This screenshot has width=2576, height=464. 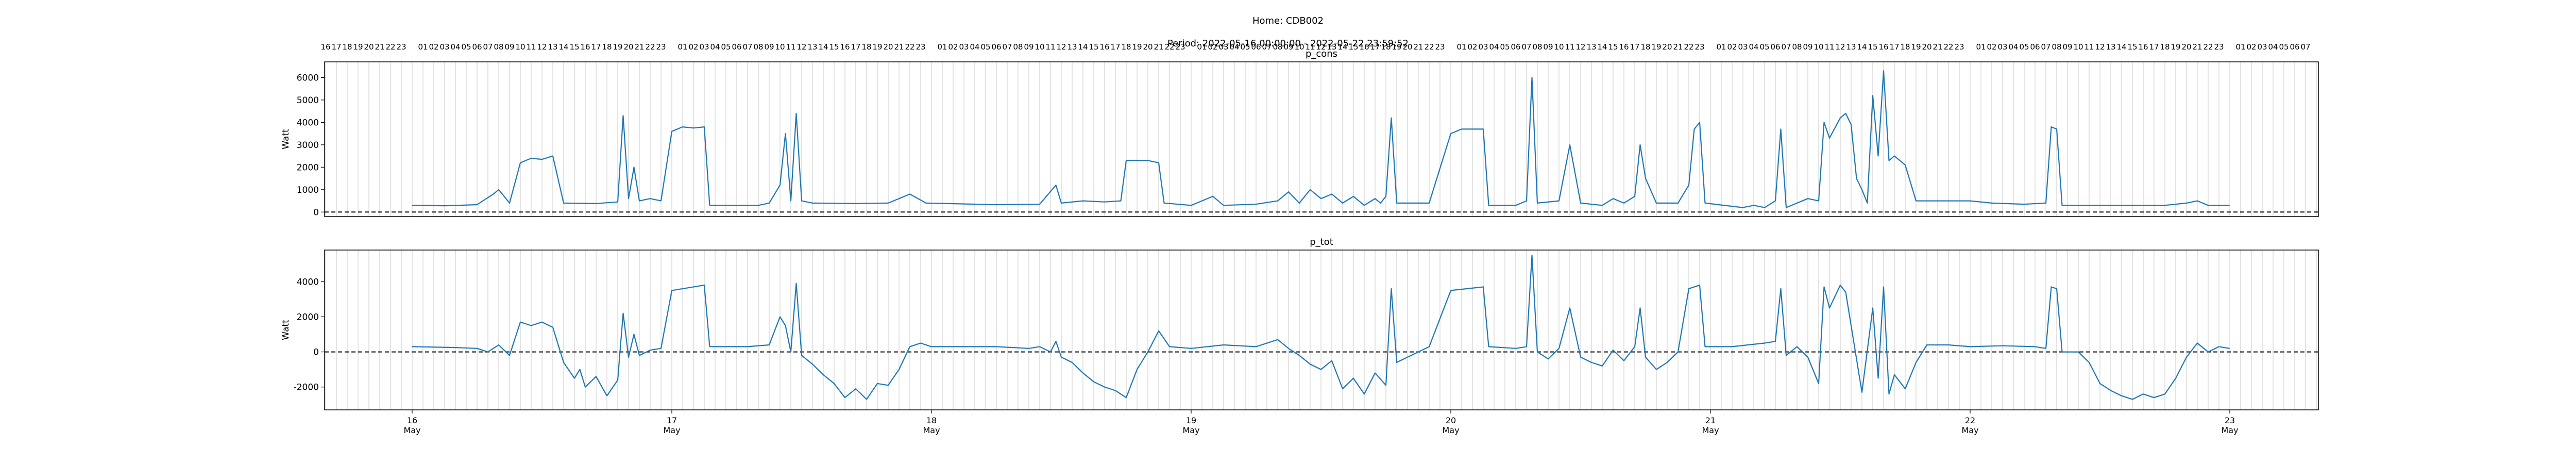 I want to click on y-axis-label: Watt, so click(x=286, y=330).